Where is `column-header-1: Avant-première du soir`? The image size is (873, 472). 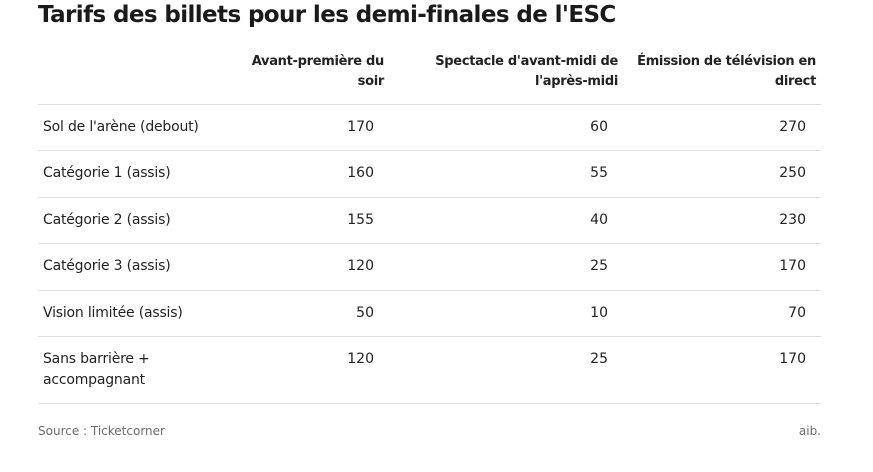 column-header-1: Avant-première du soir is located at coordinates (306, 72).